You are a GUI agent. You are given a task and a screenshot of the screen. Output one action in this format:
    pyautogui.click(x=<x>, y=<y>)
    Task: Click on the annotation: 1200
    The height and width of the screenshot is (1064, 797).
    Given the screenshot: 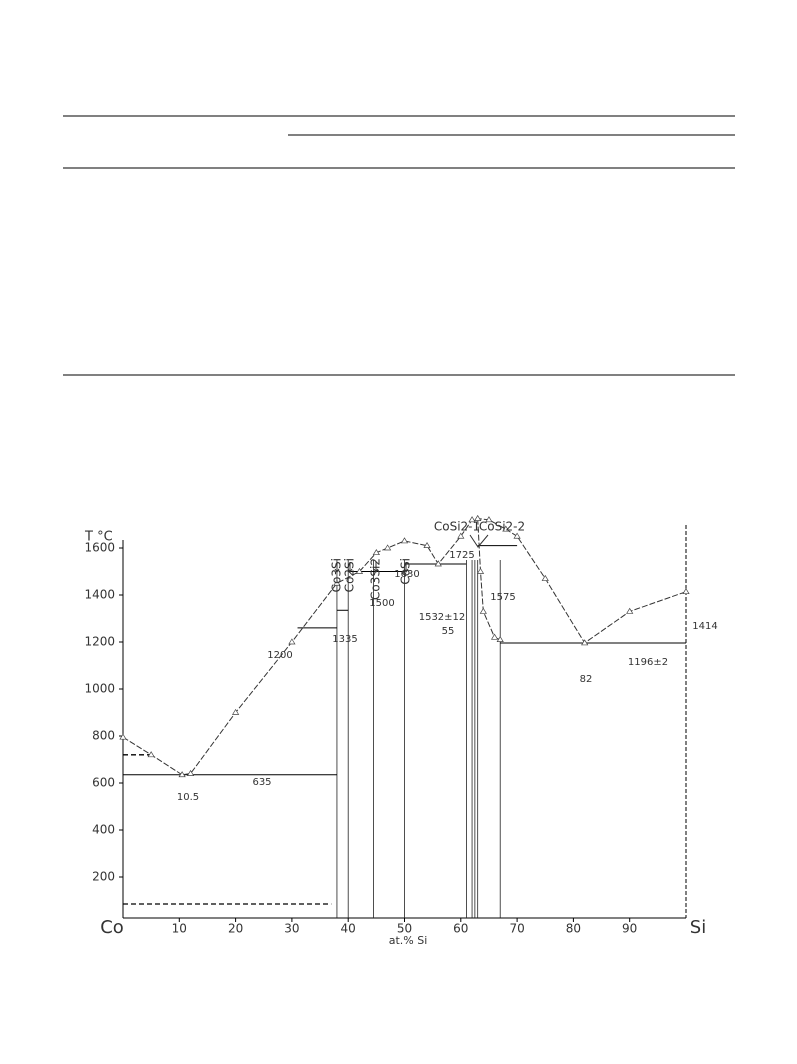 What is the action you would take?
    pyautogui.click(x=279, y=655)
    